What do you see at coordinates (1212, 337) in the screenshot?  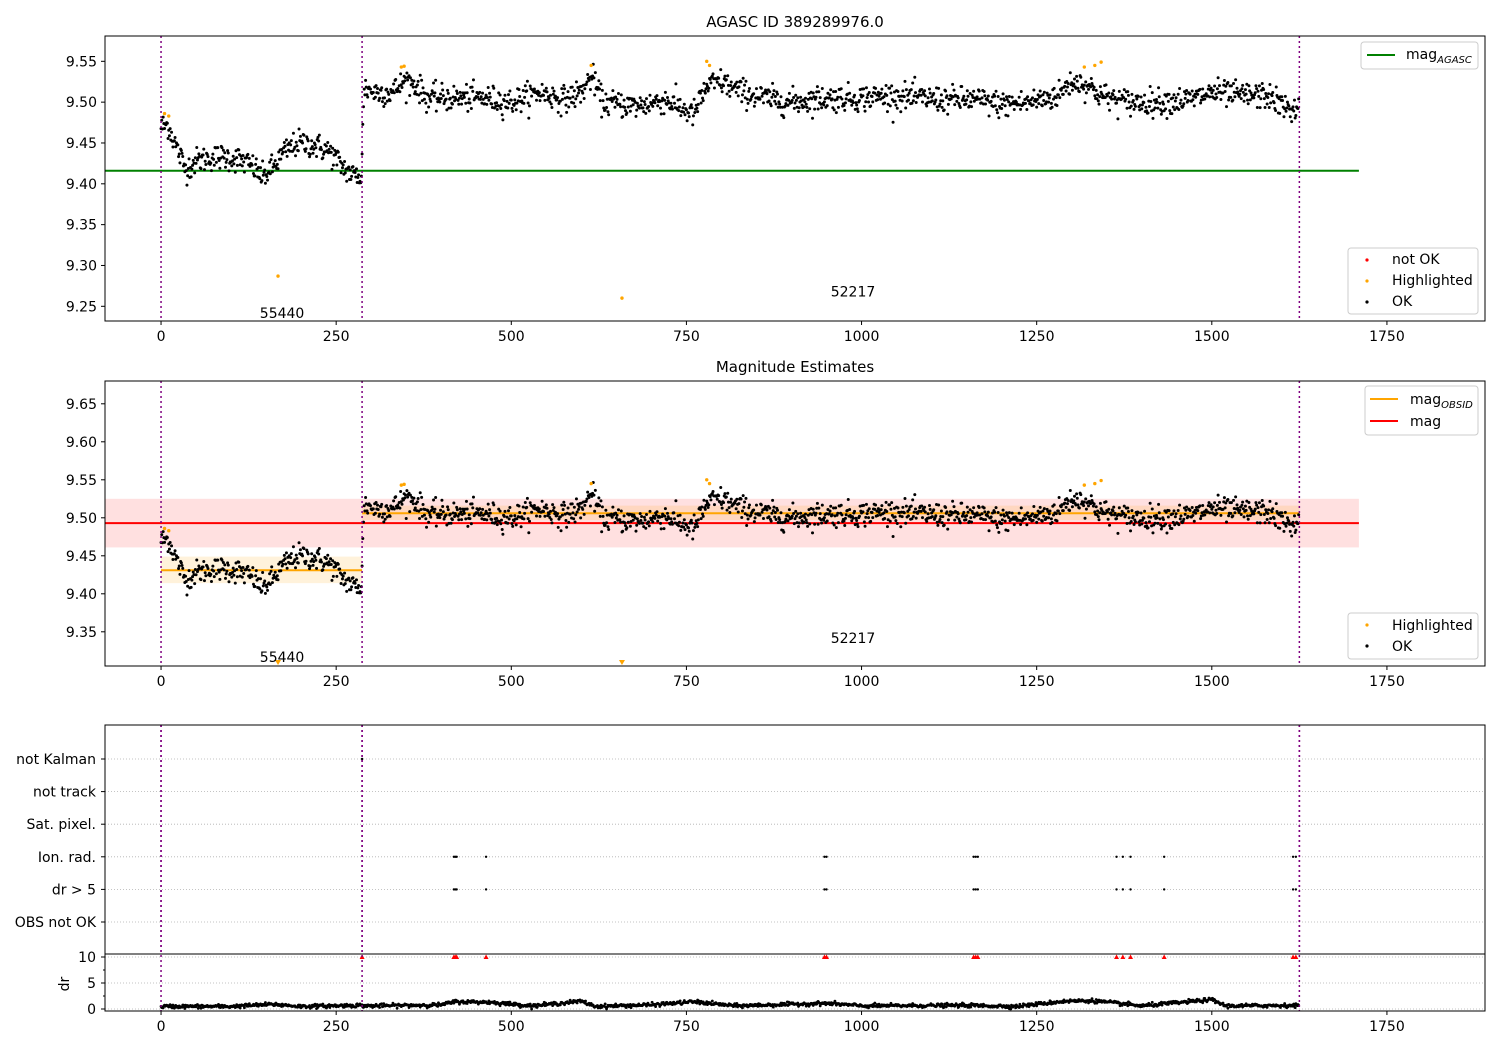 I see `x-tick-label: 1500` at bounding box center [1212, 337].